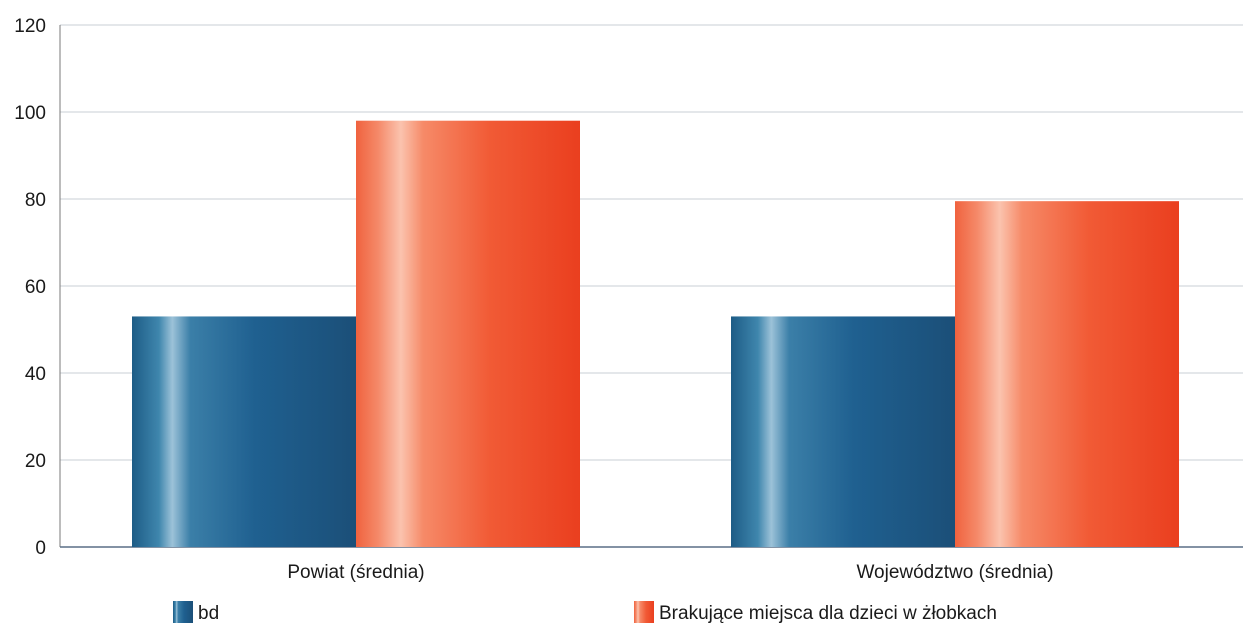  I want to click on y-tick-label: 0, so click(40, 548).